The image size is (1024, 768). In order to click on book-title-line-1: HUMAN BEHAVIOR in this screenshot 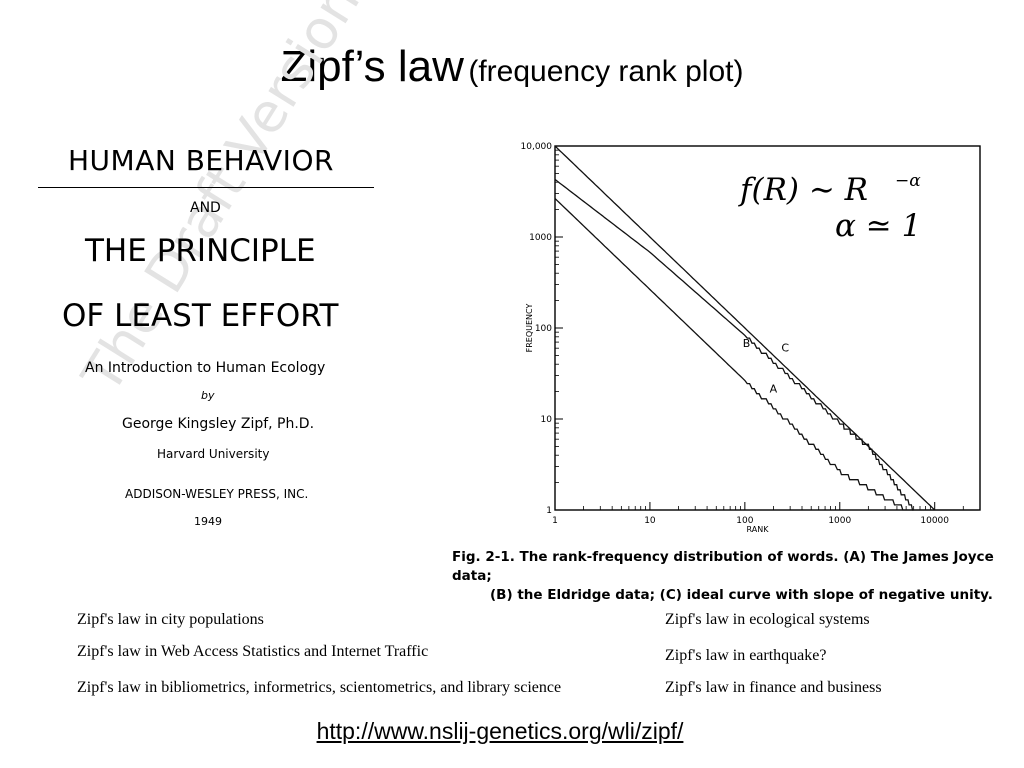, I will do `click(201, 160)`.